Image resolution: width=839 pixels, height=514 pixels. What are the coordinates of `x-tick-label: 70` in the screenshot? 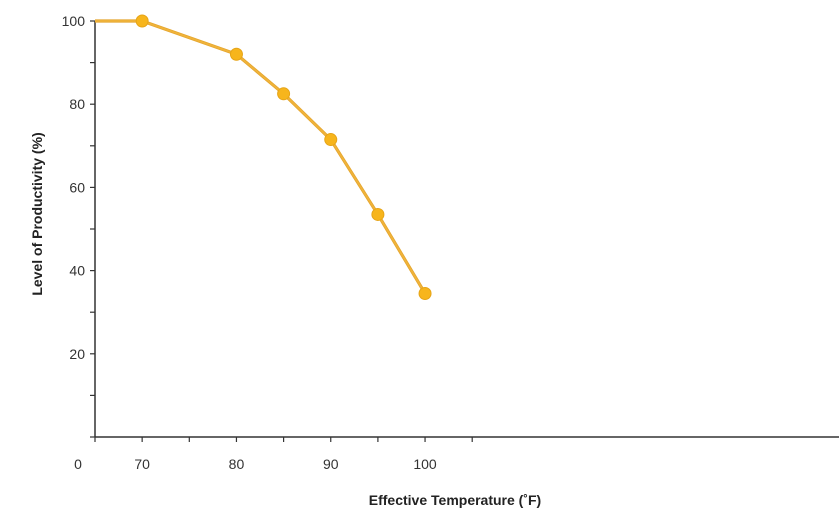 It's located at (142, 464).